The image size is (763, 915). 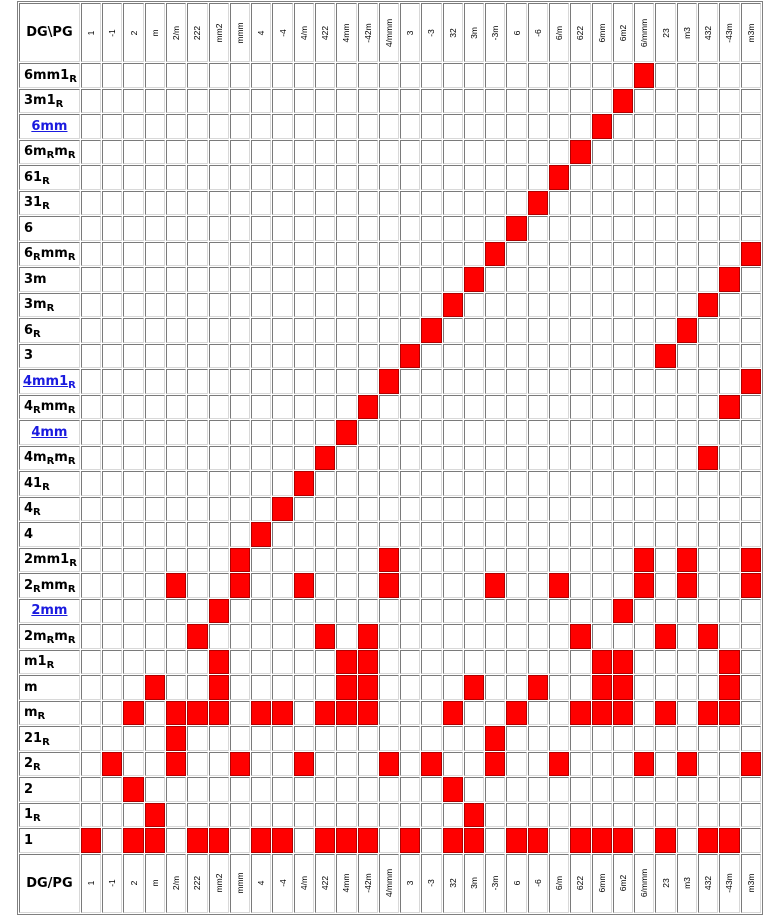 I want to click on row-label-link-text: 4mm1R, so click(x=49, y=382).